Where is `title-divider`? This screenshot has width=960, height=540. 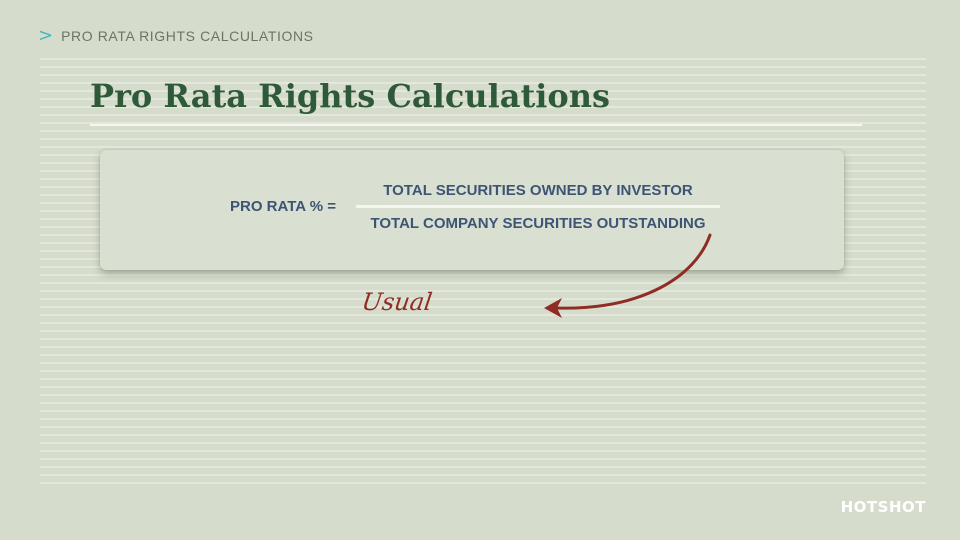 title-divider is located at coordinates (476, 125).